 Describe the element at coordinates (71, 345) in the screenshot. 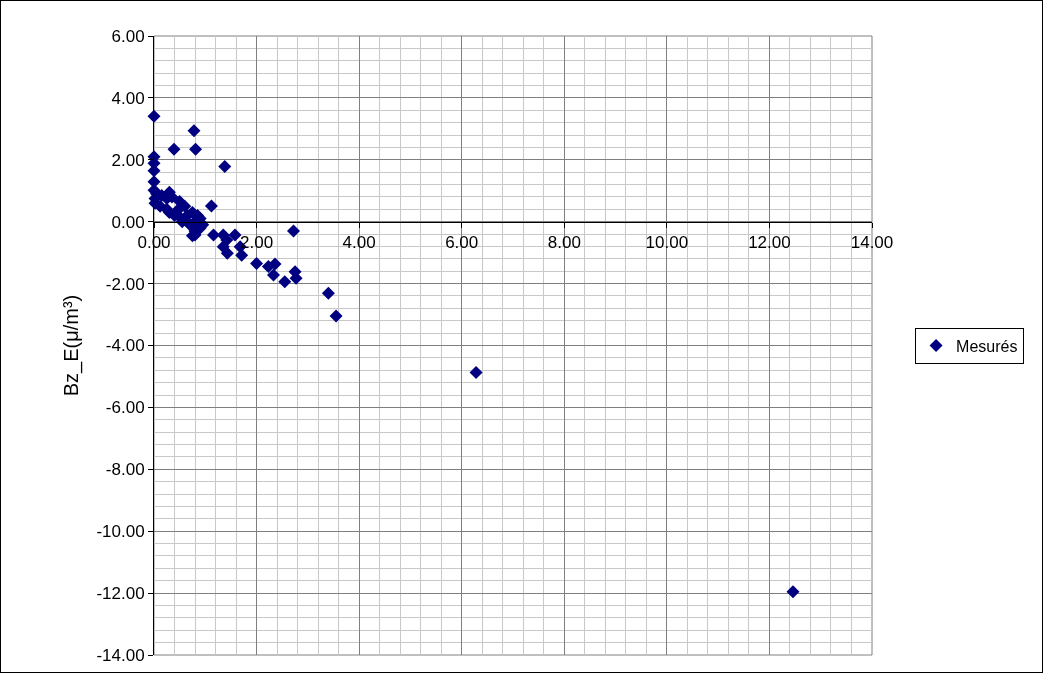

I see `y-axis-title: Bz_E(μ/m³)` at that location.